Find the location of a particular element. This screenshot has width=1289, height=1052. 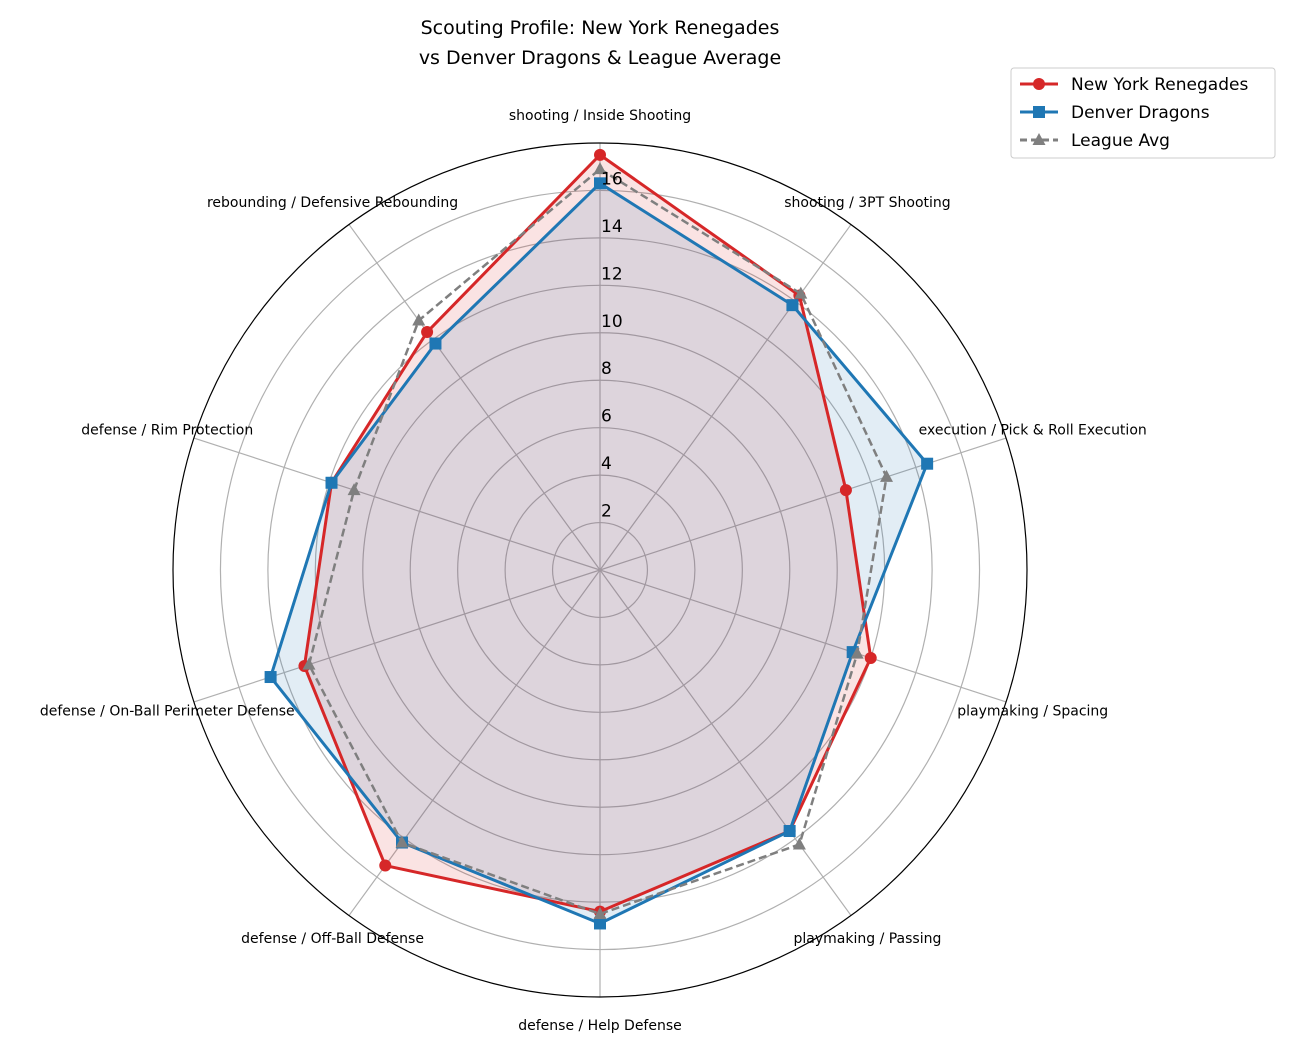

legend-label: New York Renegades is located at coordinates (1159, 85).